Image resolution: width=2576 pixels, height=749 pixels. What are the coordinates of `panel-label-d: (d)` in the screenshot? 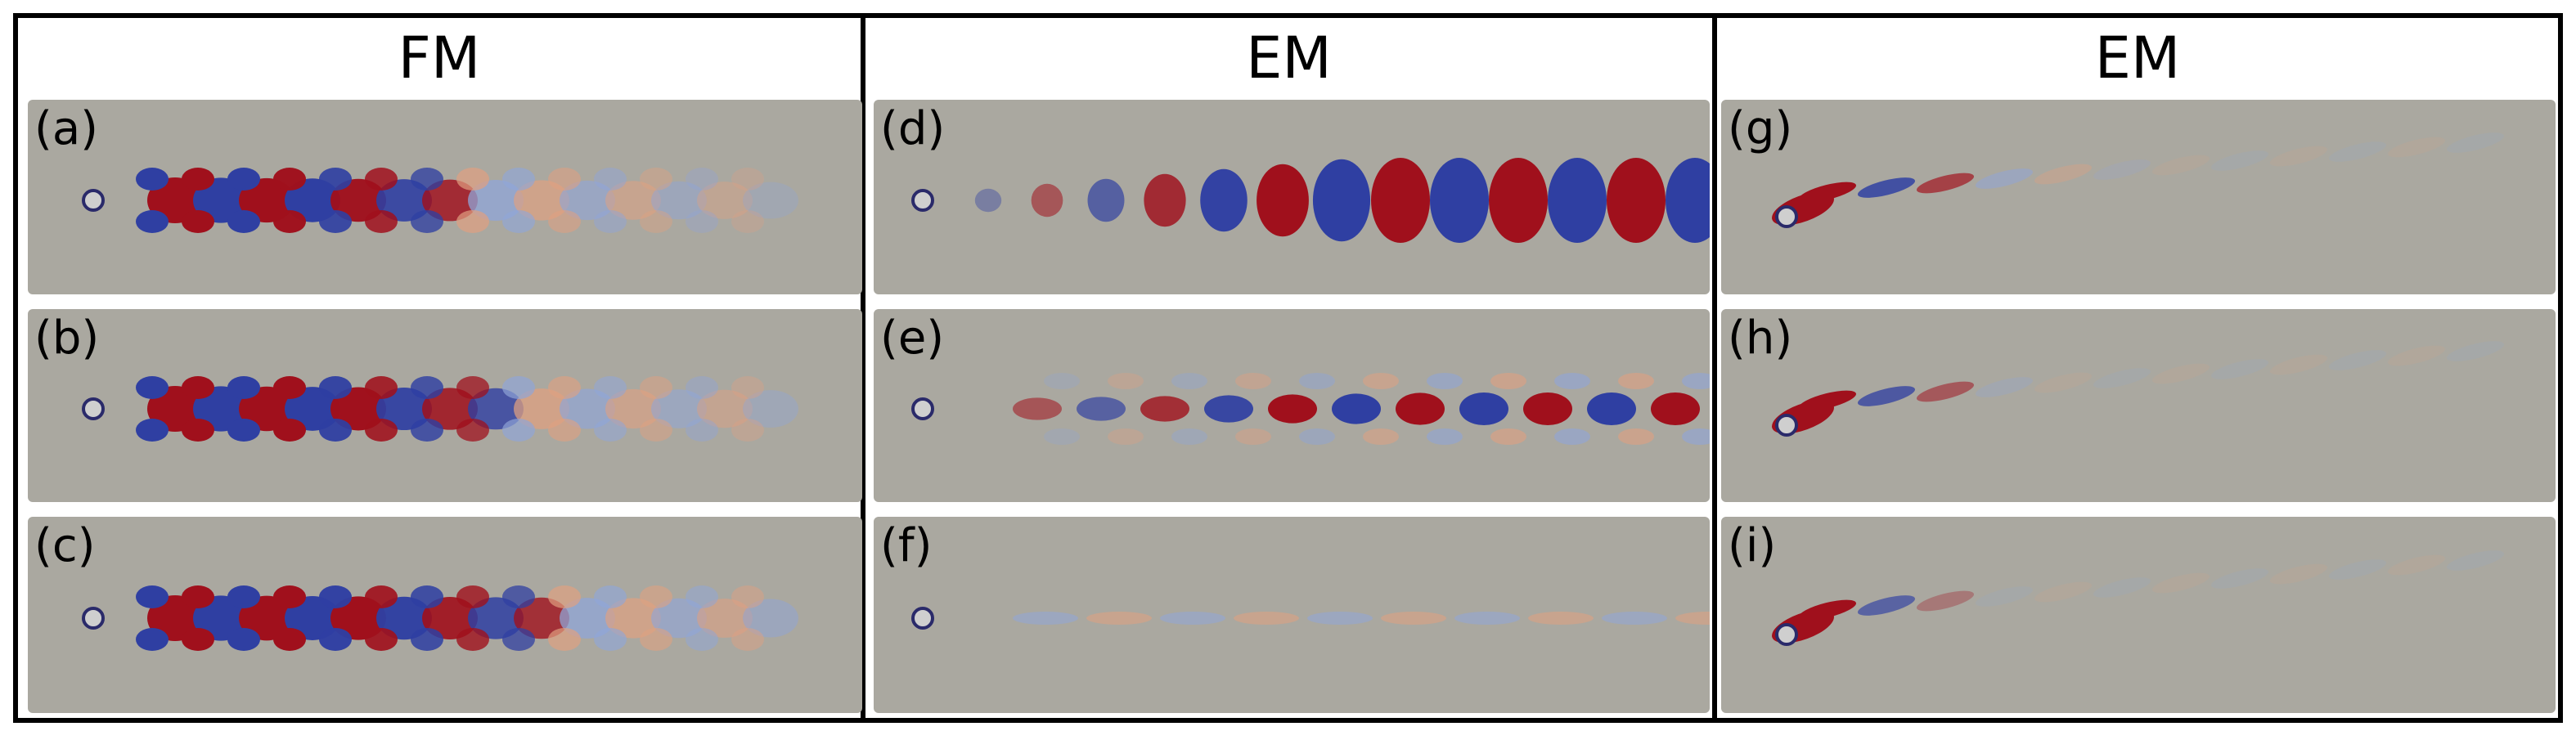 It's located at (913, 128).